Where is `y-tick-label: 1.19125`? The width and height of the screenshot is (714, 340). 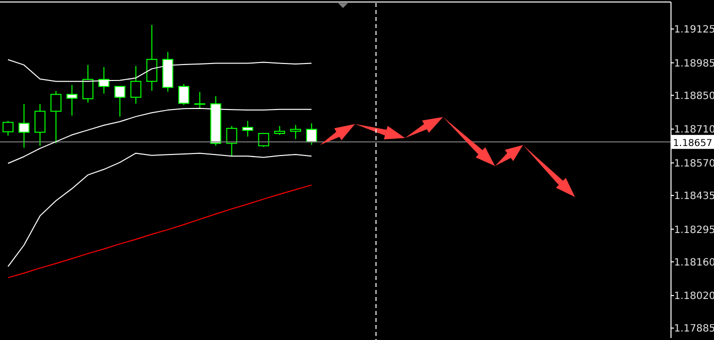 y-tick-label: 1.19125 is located at coordinates (694, 30).